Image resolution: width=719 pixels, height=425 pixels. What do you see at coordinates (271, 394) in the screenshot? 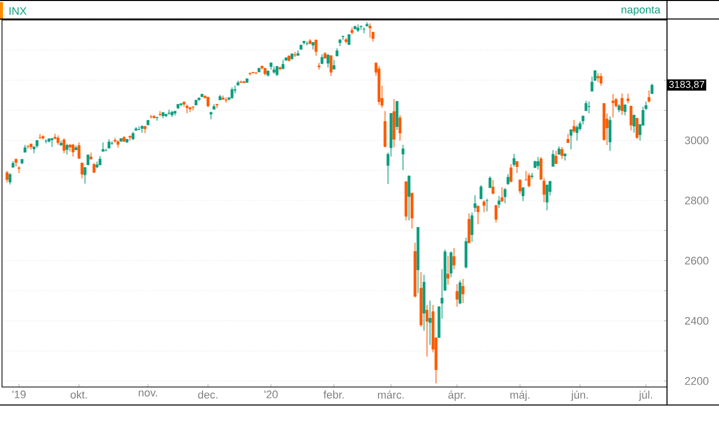
I see `x-tick-label: '20` at bounding box center [271, 394].